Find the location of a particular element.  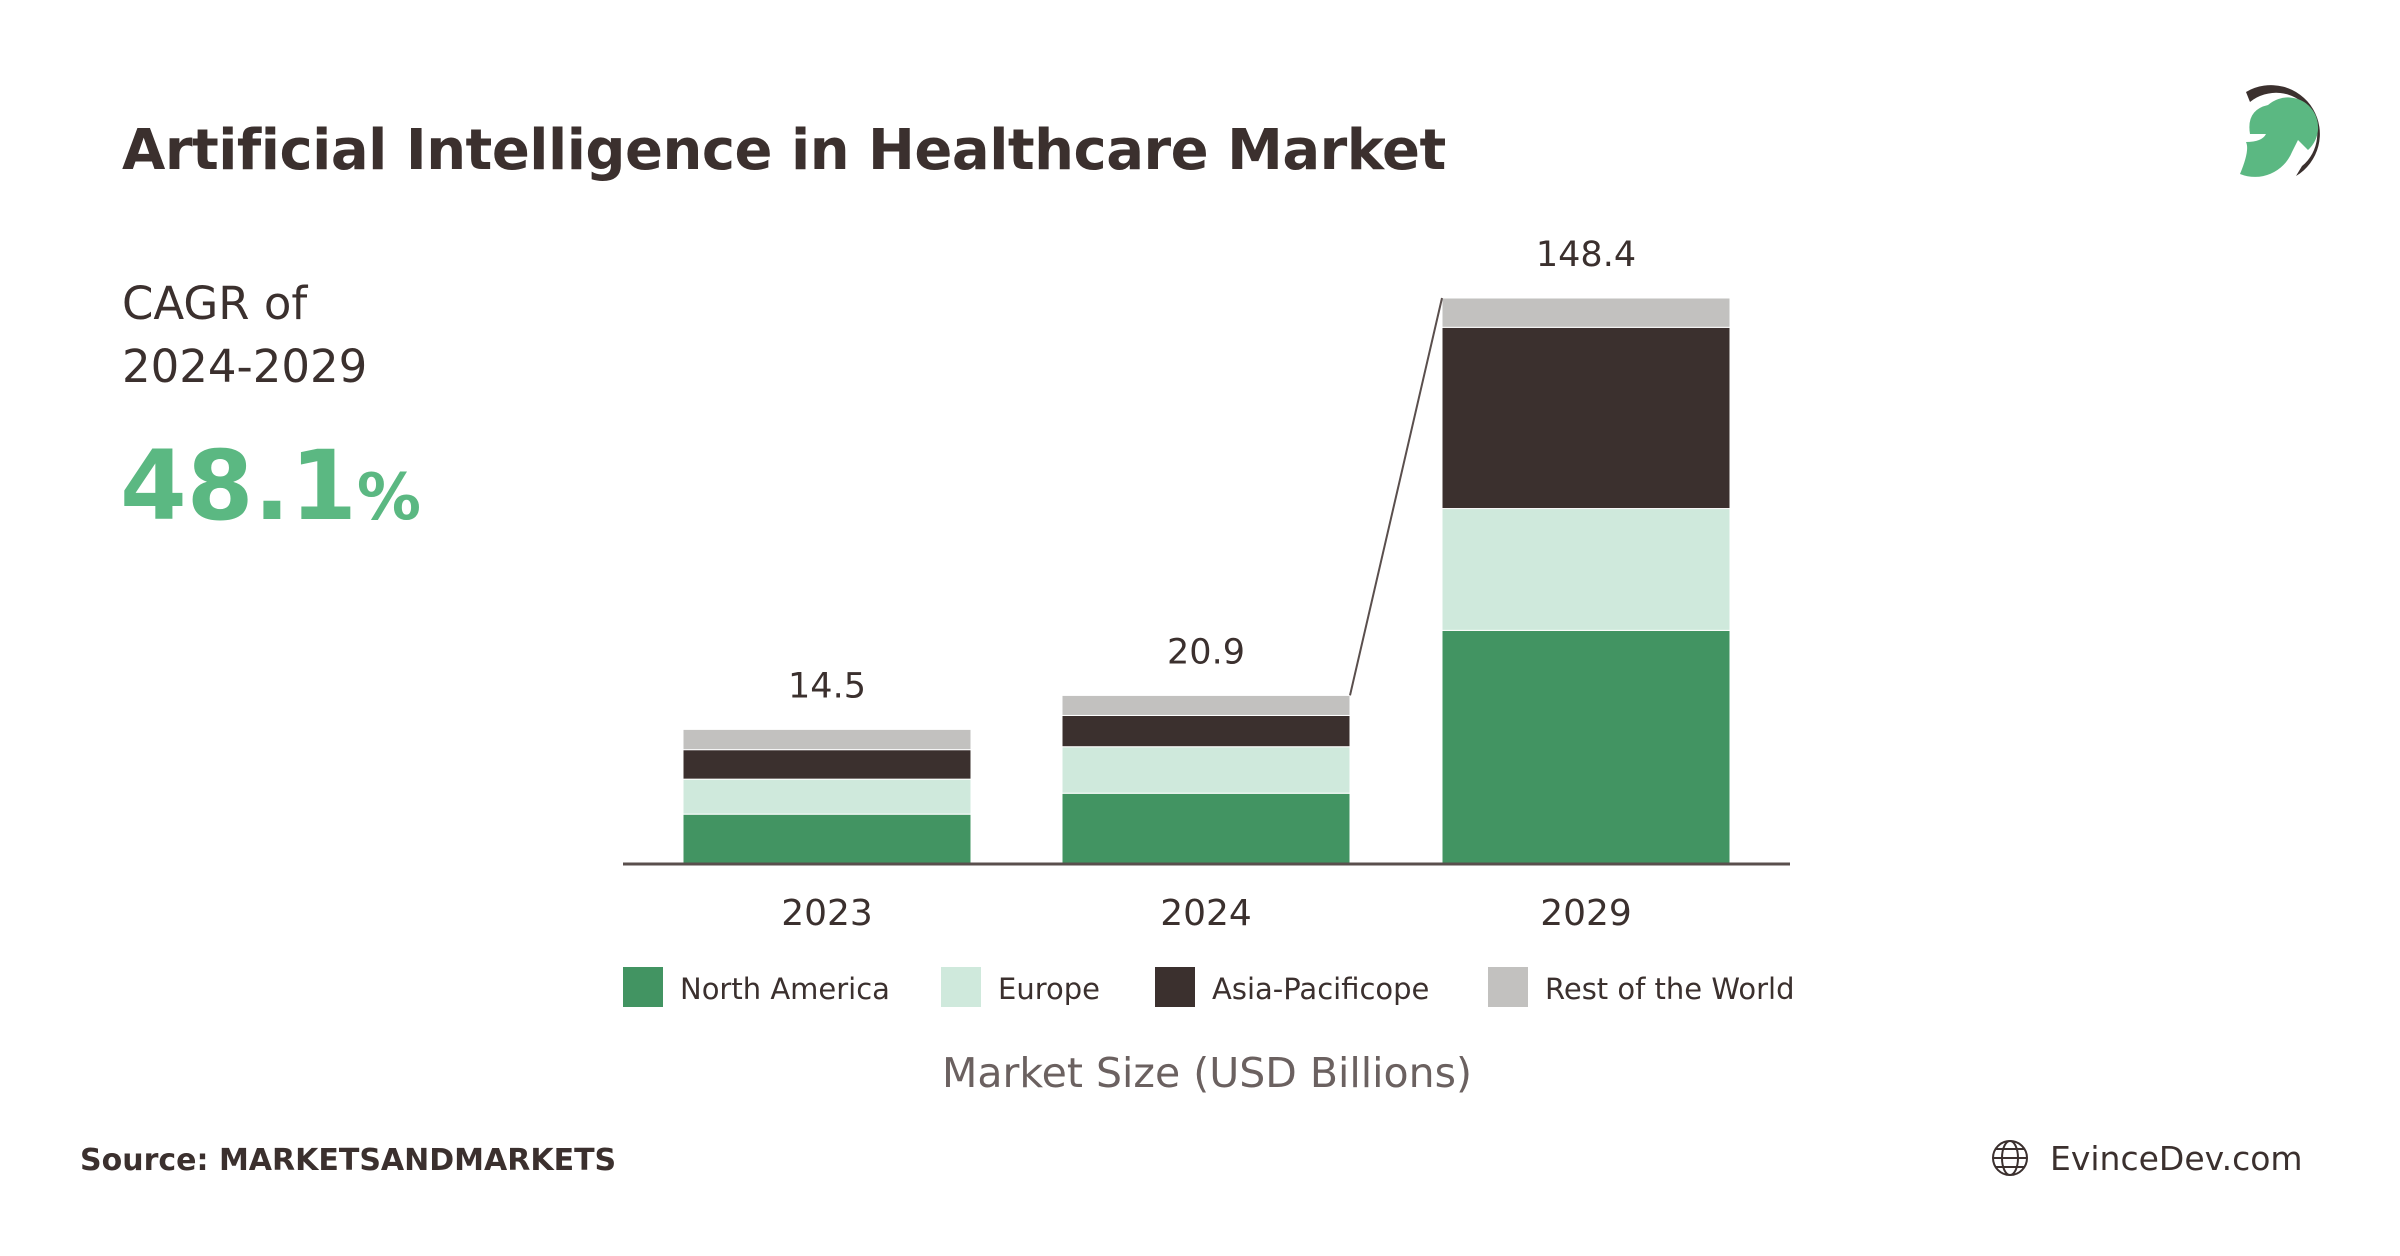

bar-segment-2023-rest-of-the-world is located at coordinates (827, 739).